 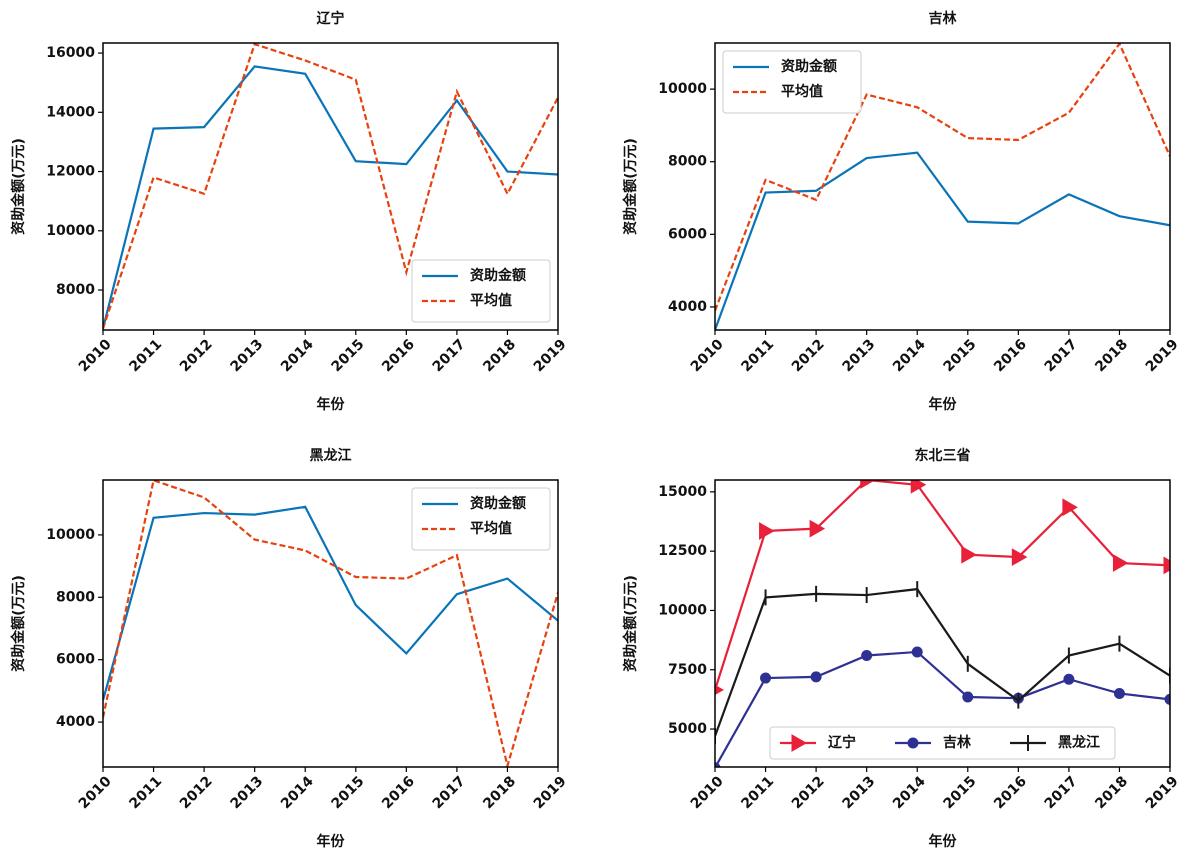 I want to click on y-tick-label: 14000, so click(x=70, y=112).